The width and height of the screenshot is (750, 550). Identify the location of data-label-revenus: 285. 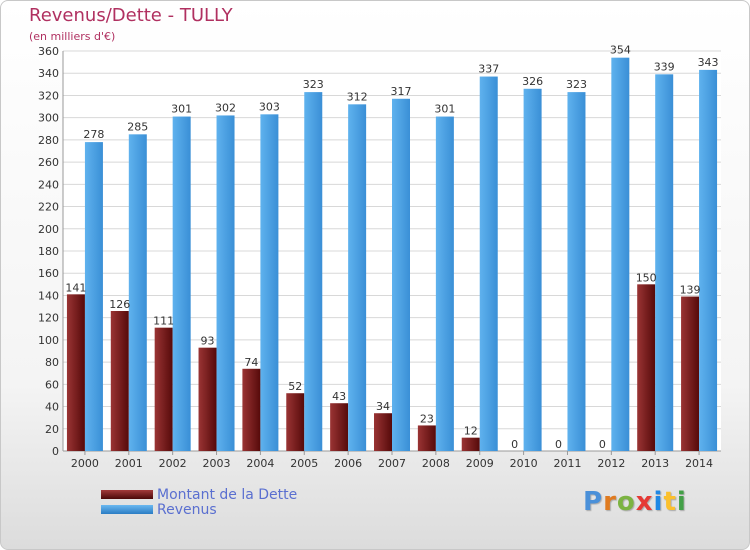
(137, 126).